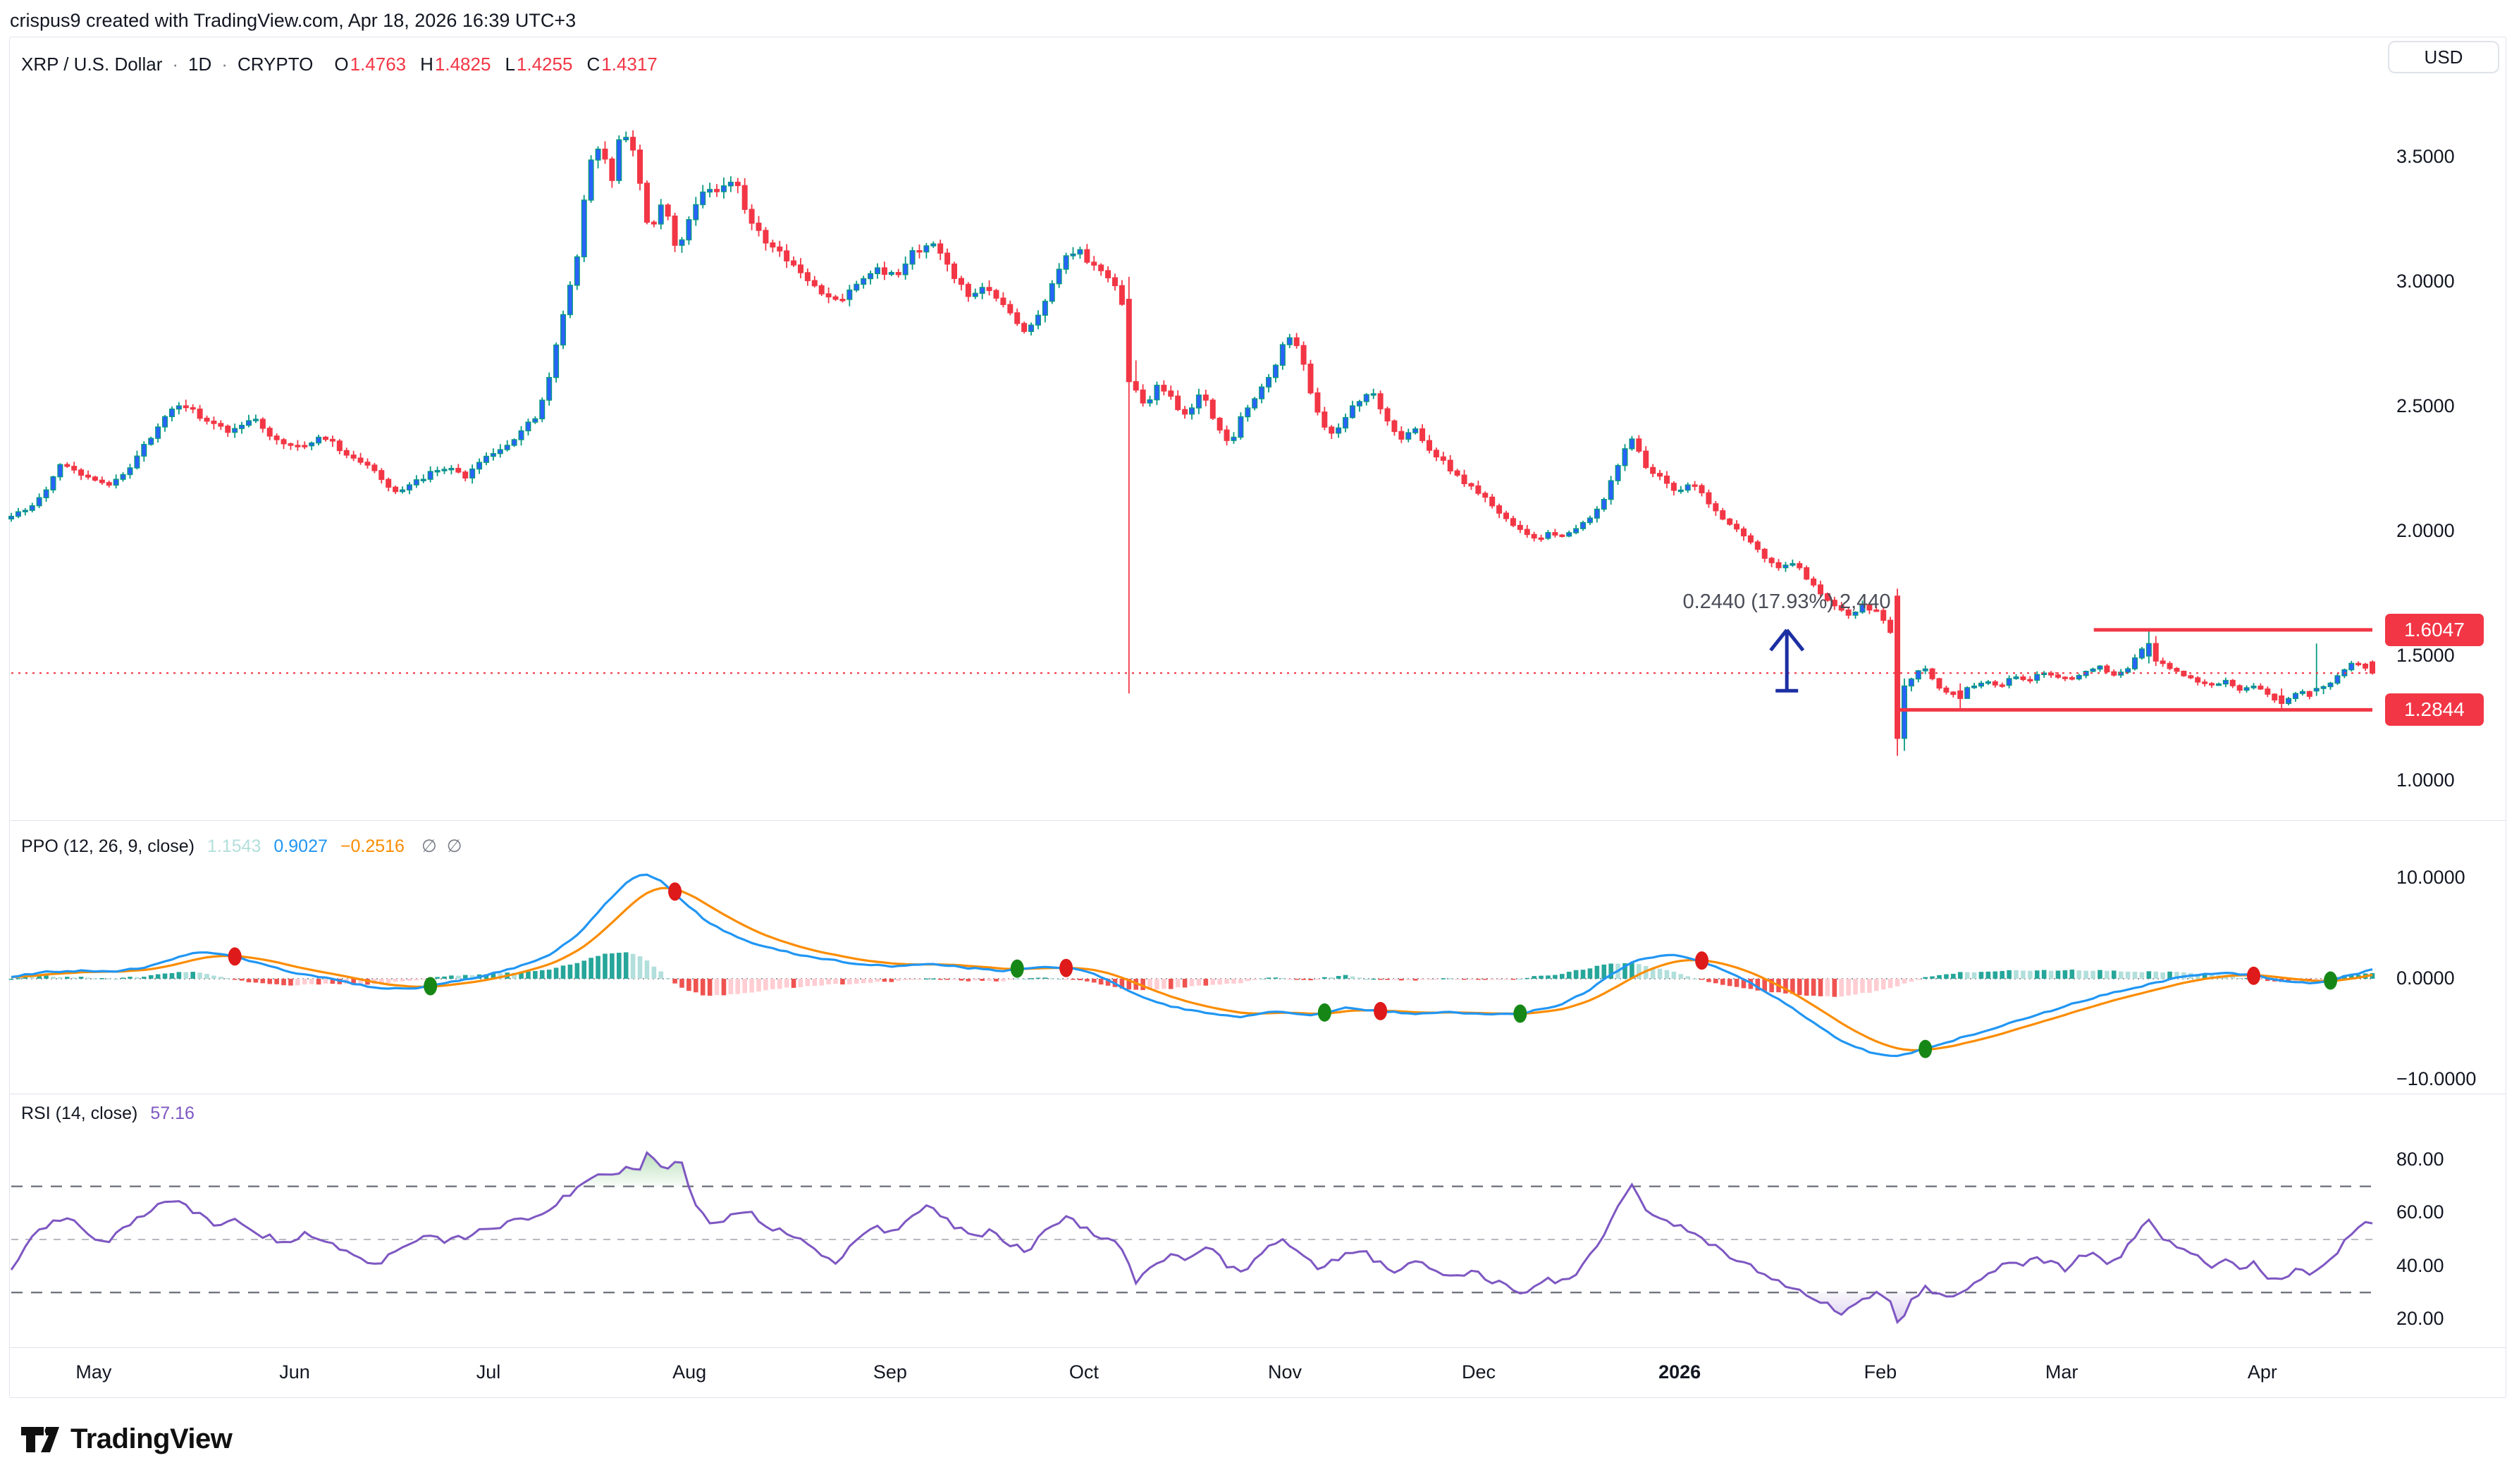 This screenshot has height=1484, width=2519. Describe the element at coordinates (2430, 877) in the screenshot. I see `ppo-tick-label: 10.0000` at that location.